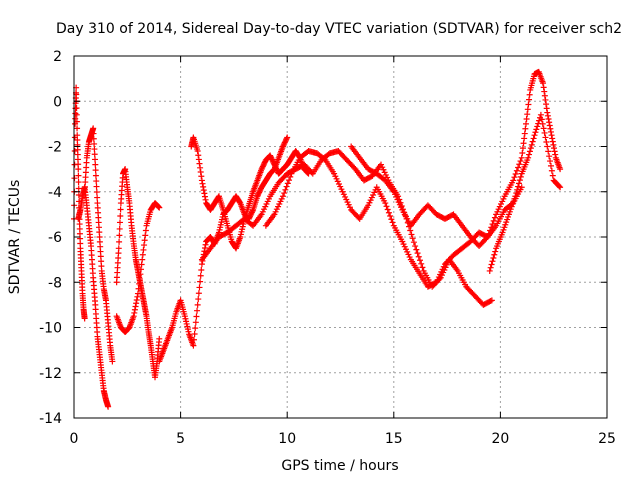  What do you see at coordinates (55, 148) in the screenshot?
I see `y-tick-label: -2` at bounding box center [55, 148].